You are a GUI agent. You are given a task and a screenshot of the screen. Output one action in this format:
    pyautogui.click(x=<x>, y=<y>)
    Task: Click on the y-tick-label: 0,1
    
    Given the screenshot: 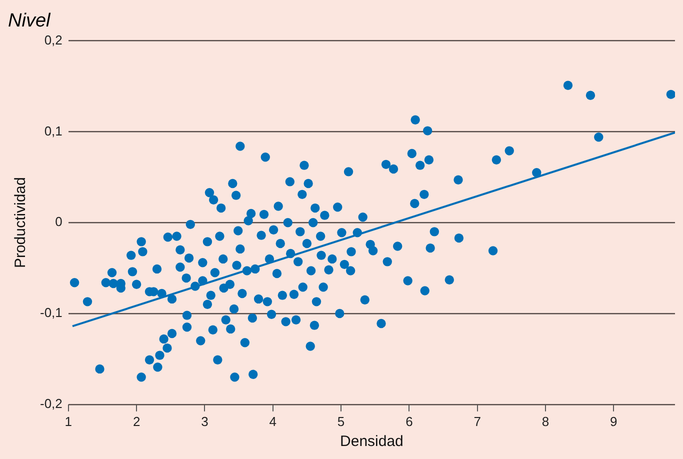 What is the action you would take?
    pyautogui.click(x=53, y=130)
    